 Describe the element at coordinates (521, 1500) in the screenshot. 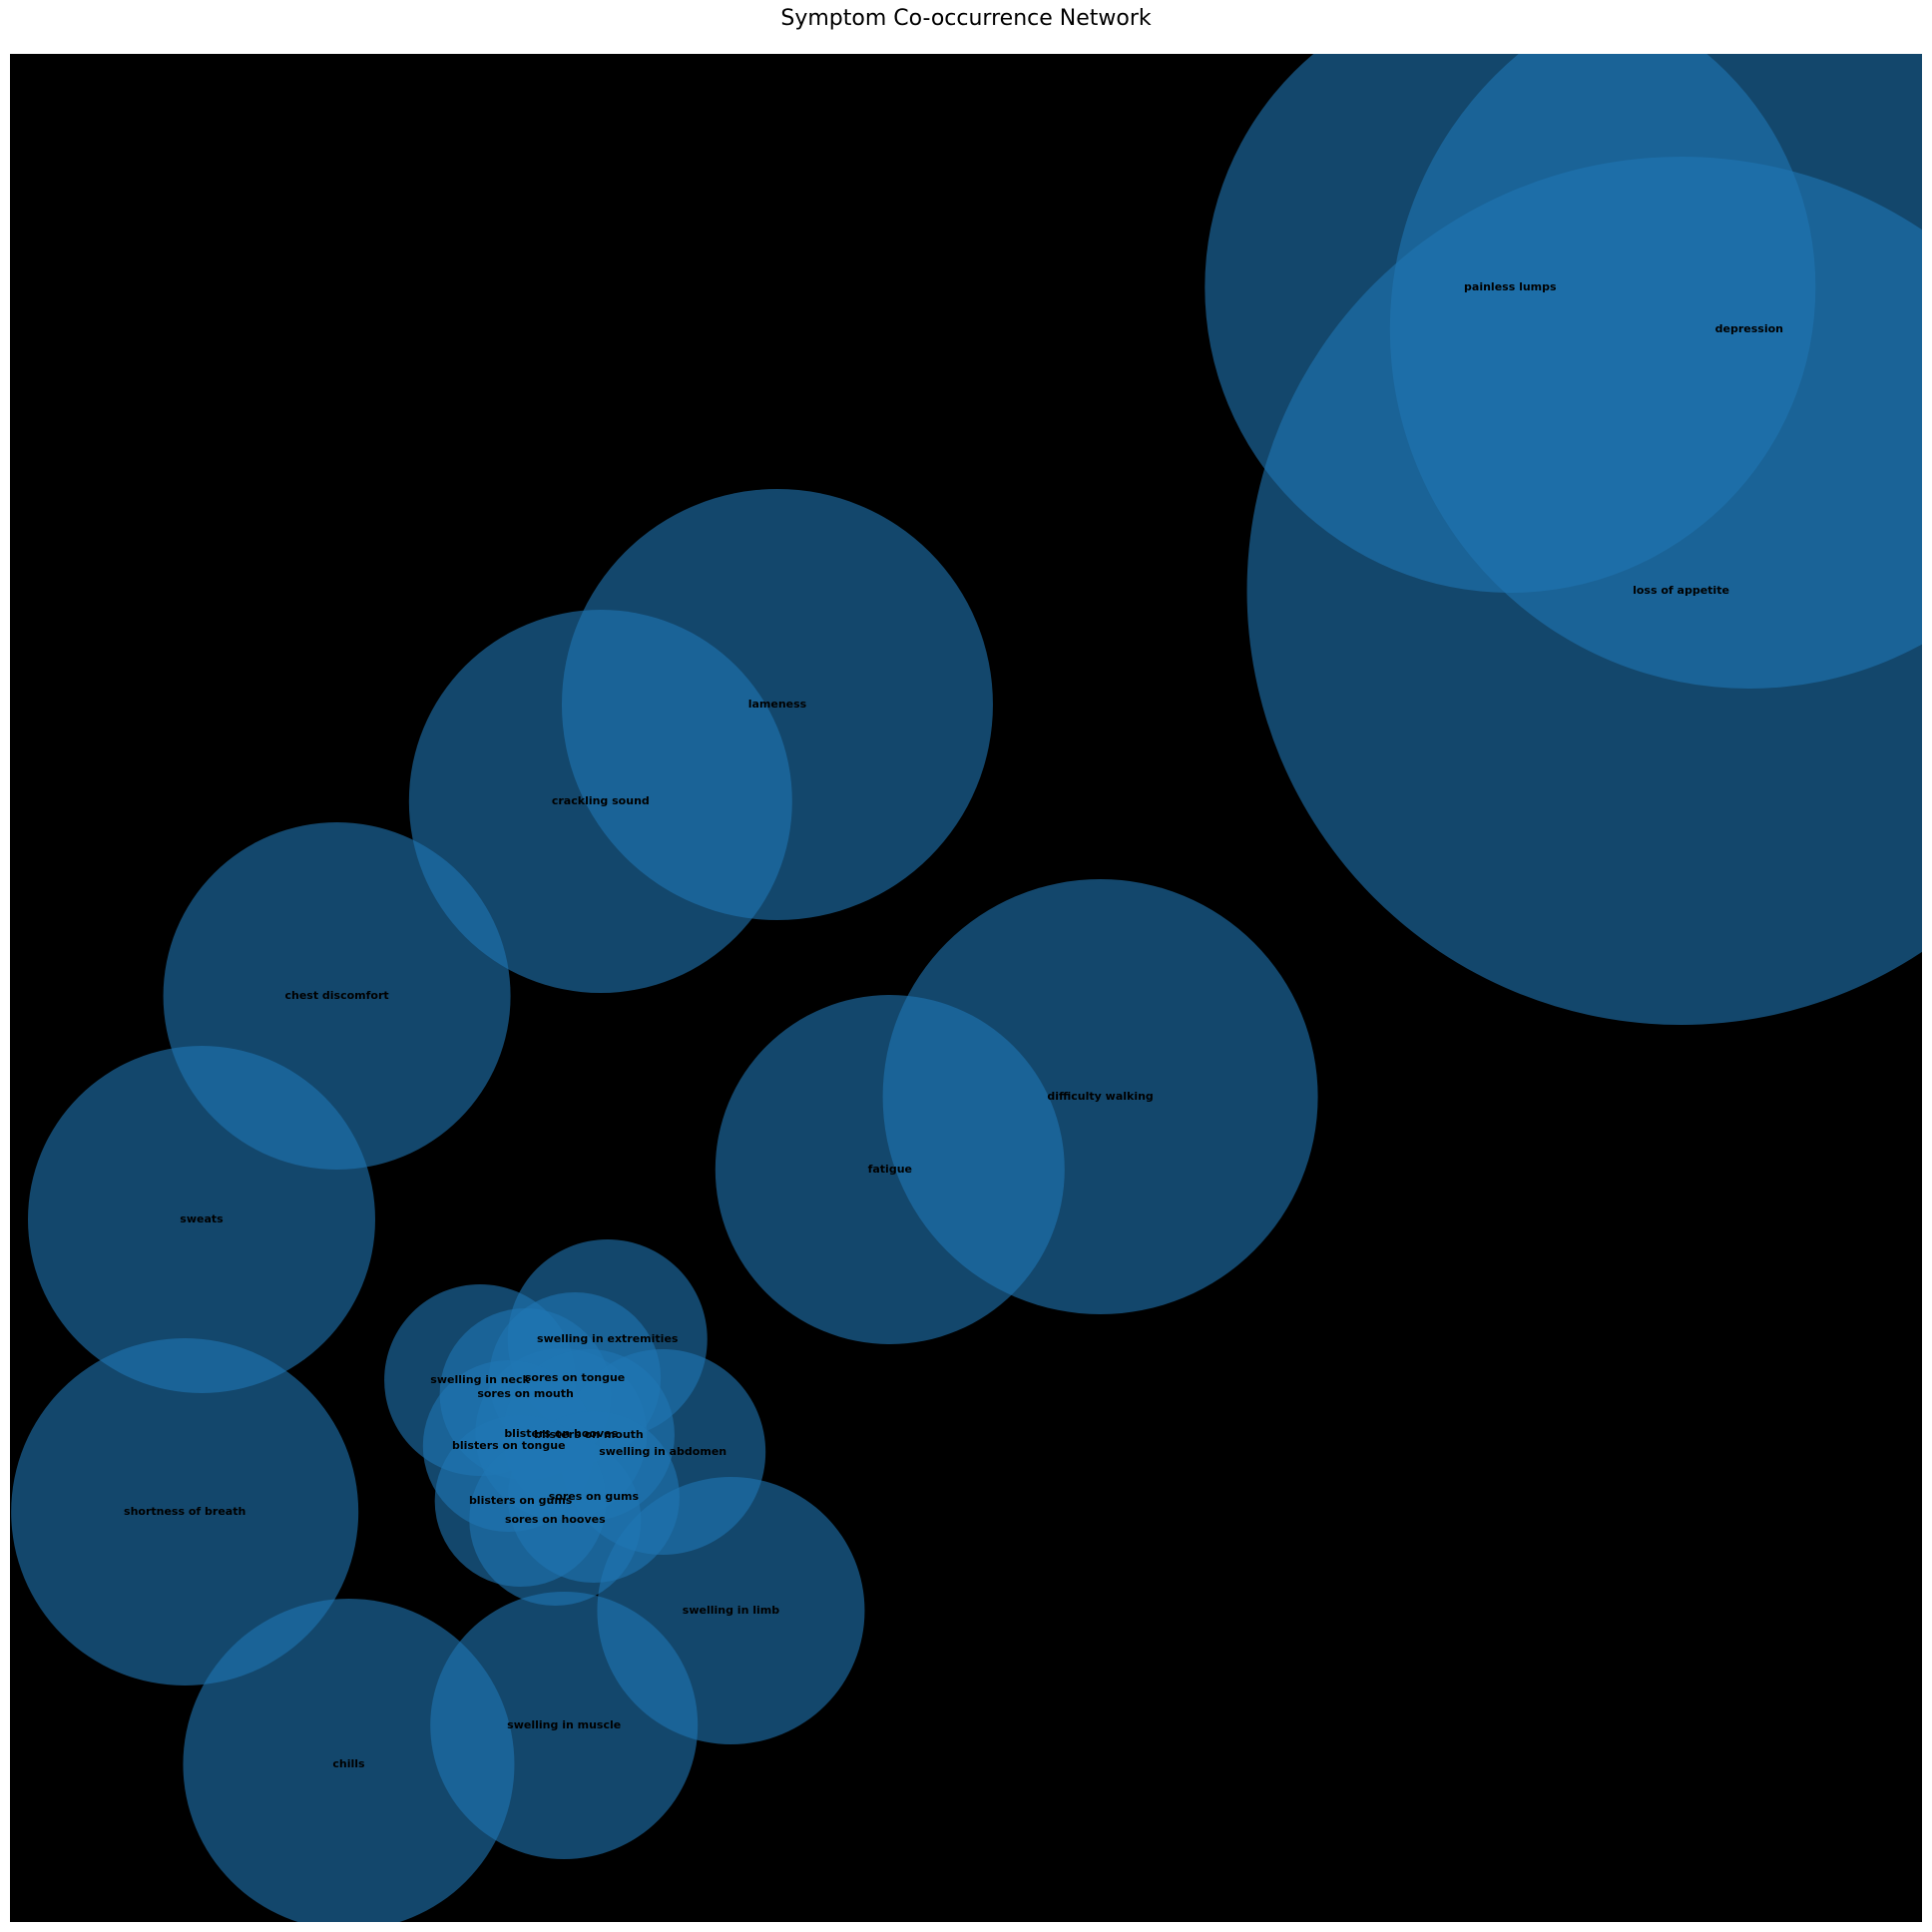

I see `node-label-19: blisters on gums` at that location.